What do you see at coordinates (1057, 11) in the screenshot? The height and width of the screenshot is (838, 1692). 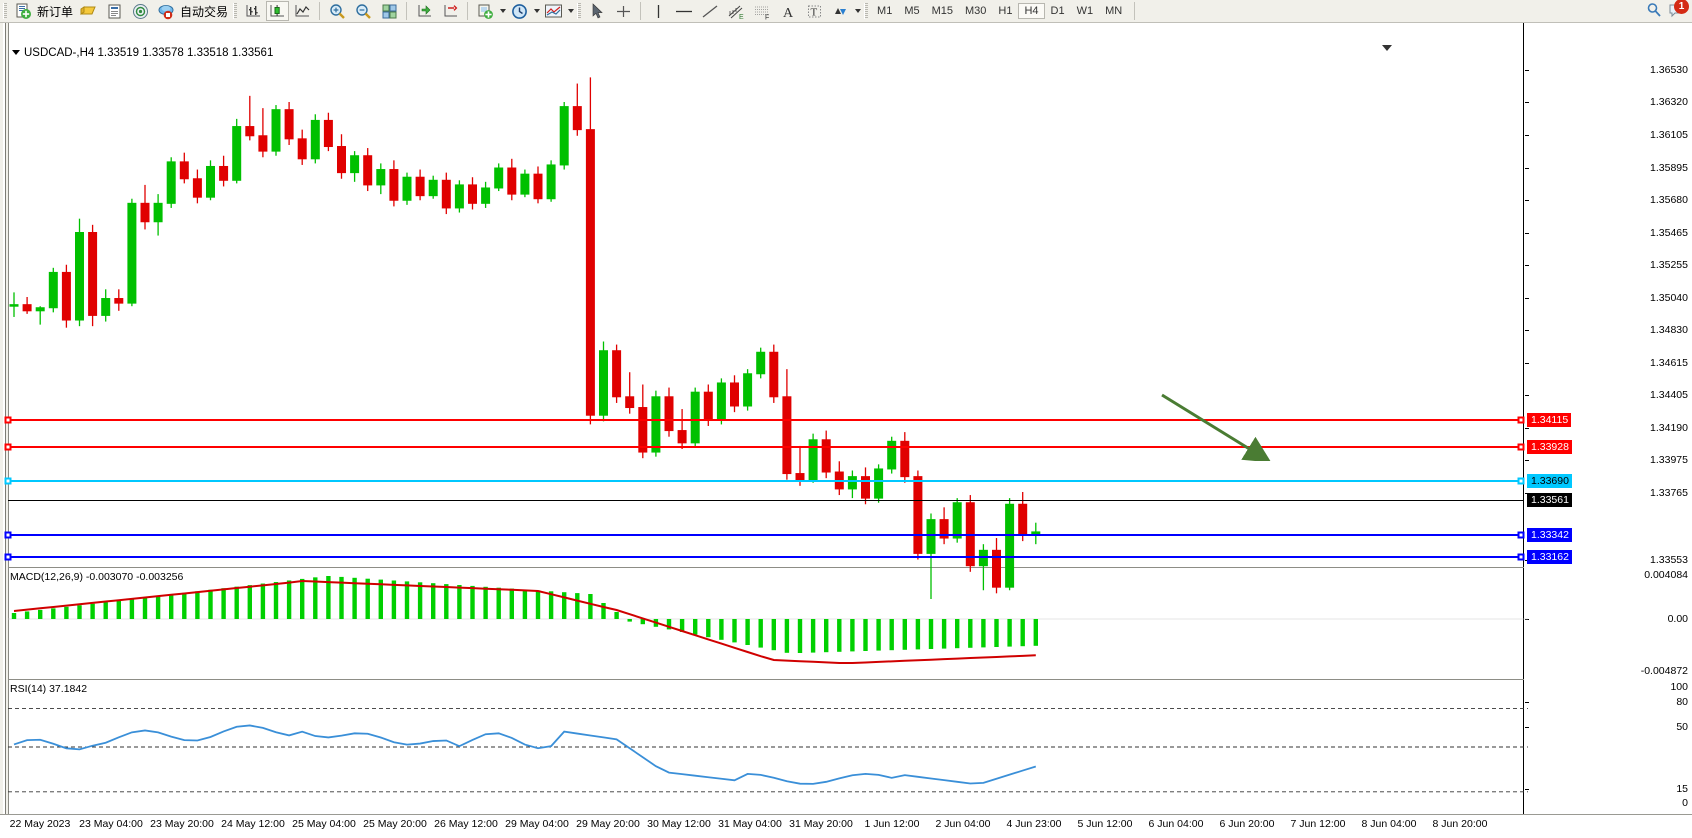 I see `timeframe-d1: D1` at bounding box center [1057, 11].